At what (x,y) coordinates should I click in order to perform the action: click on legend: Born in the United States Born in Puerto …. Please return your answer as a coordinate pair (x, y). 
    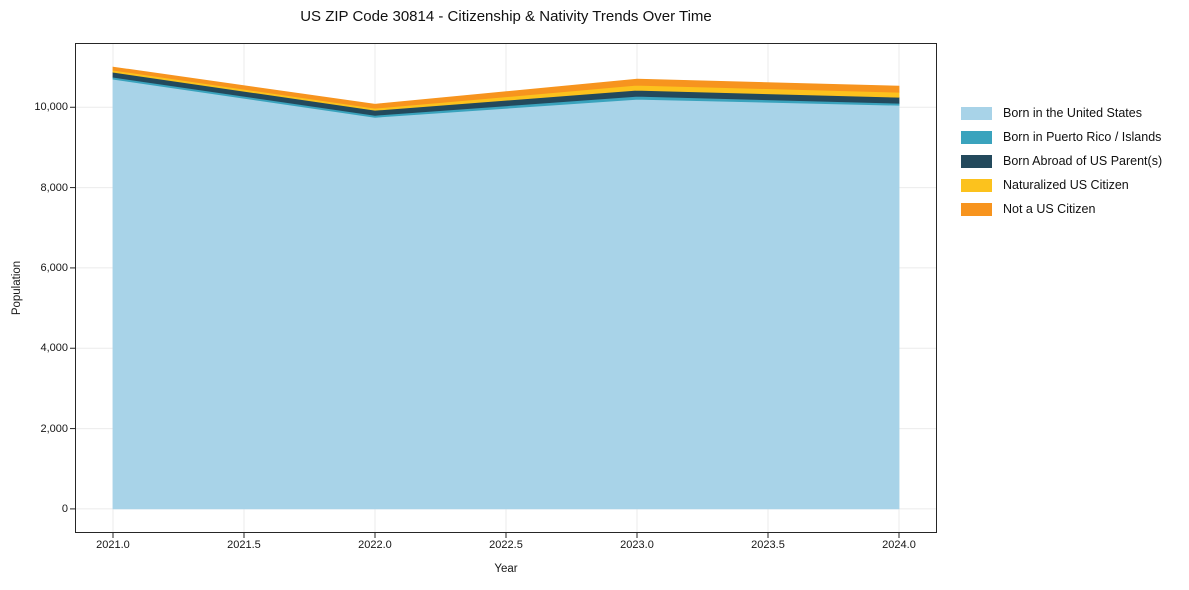
    Looking at the image, I should click on (1061, 166).